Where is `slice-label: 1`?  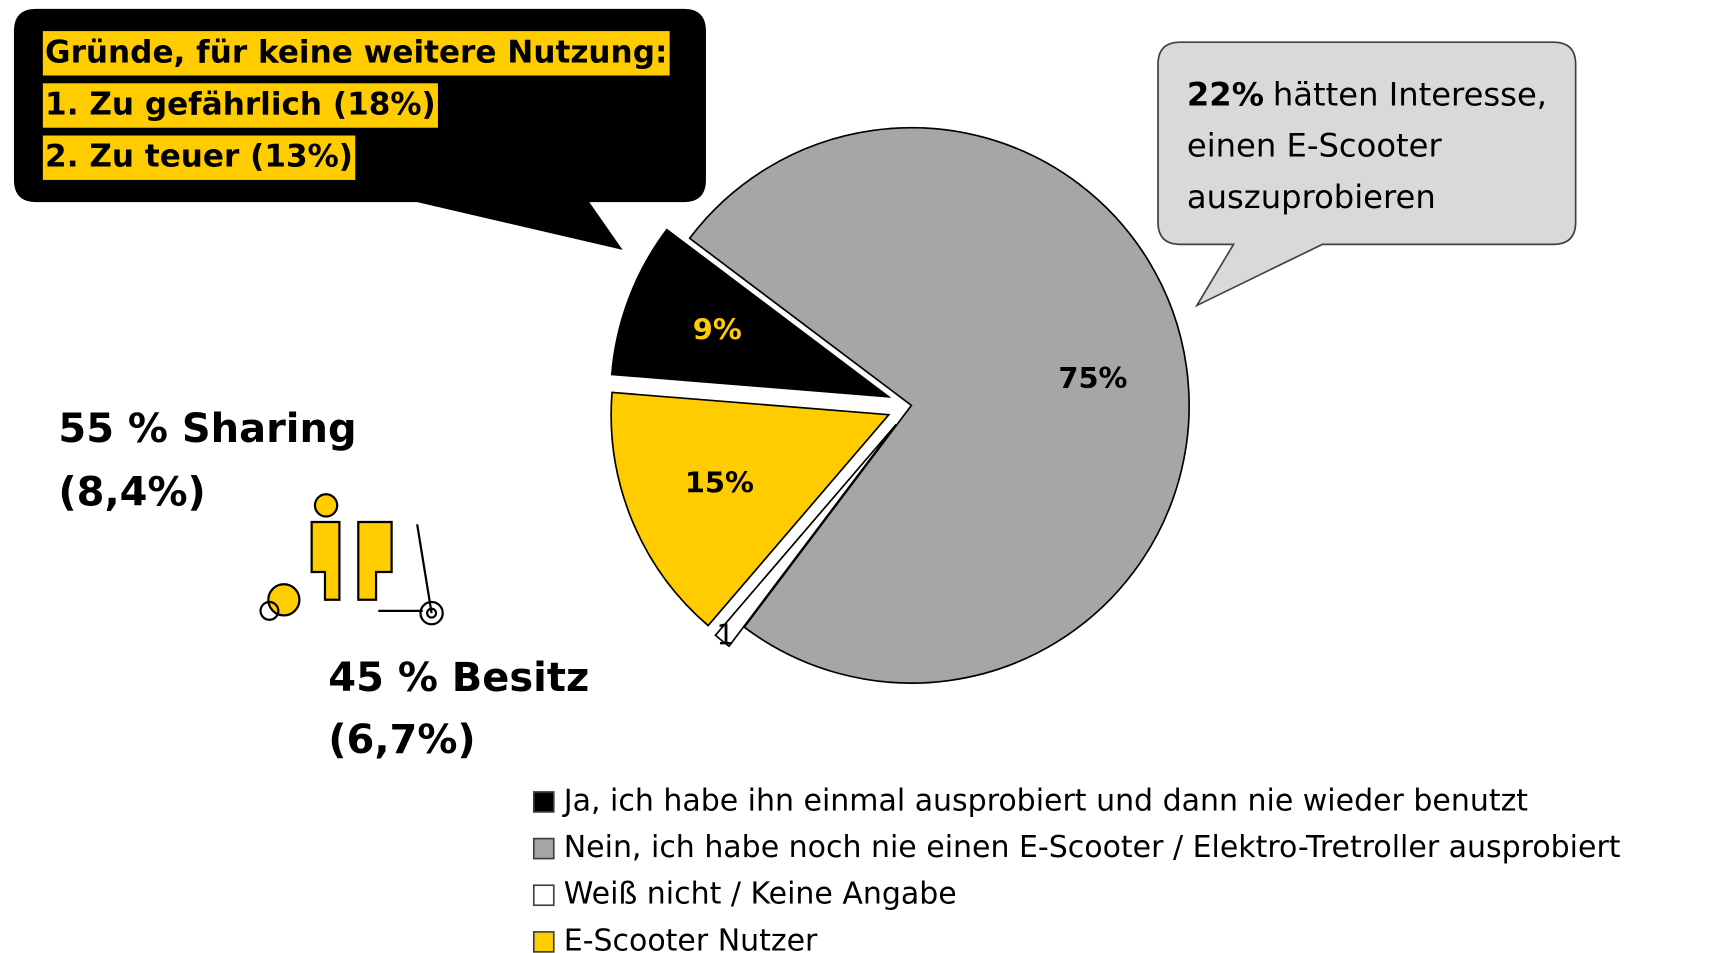 slice-label: 1 is located at coordinates (725, 635).